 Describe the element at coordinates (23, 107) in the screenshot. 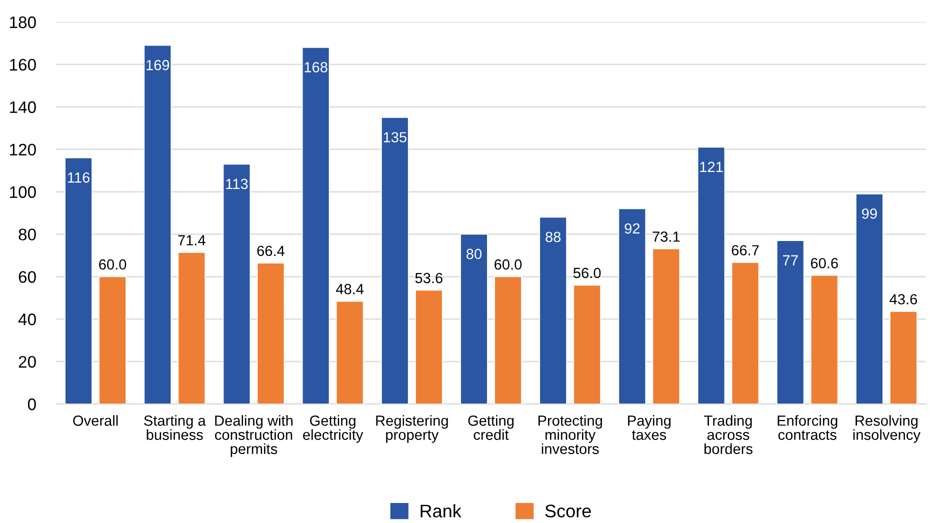

I see `y-tick-label: 140` at that location.